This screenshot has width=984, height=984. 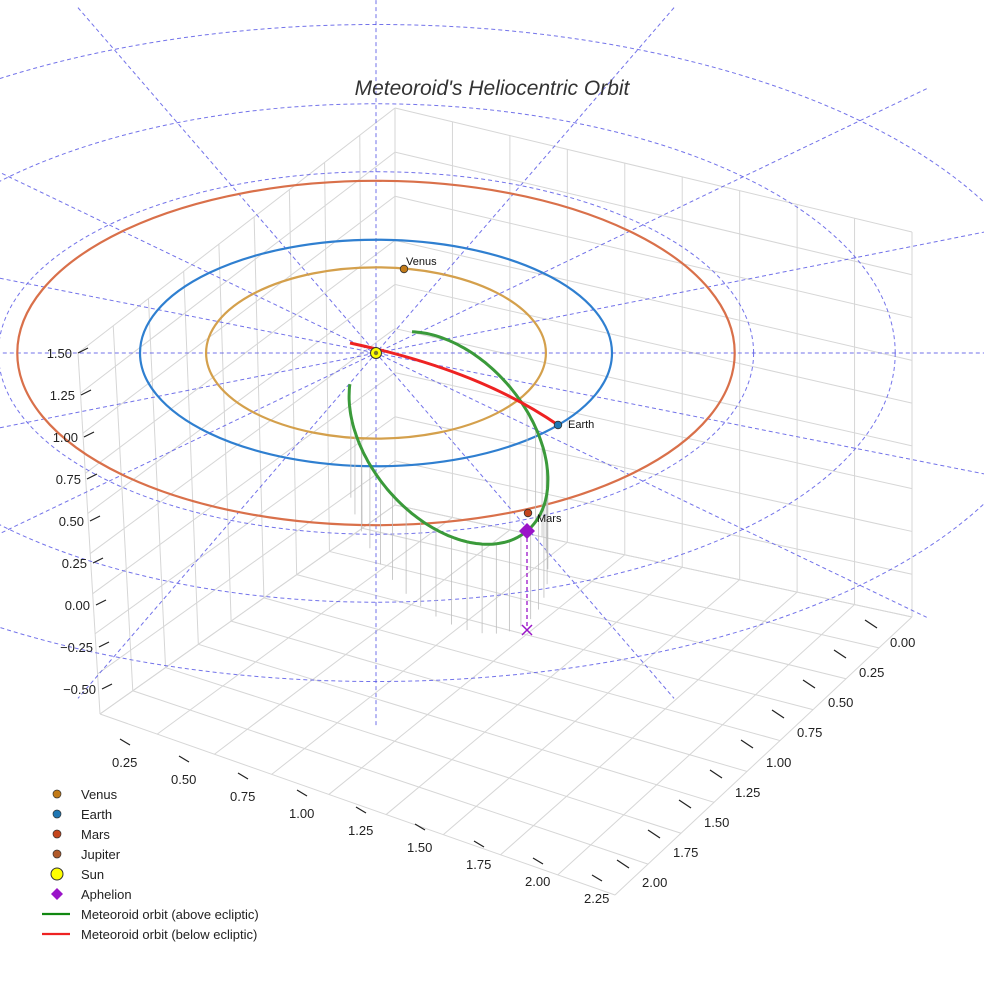 What do you see at coordinates (549, 519) in the screenshot?
I see `planet-mars-label: Mars` at bounding box center [549, 519].